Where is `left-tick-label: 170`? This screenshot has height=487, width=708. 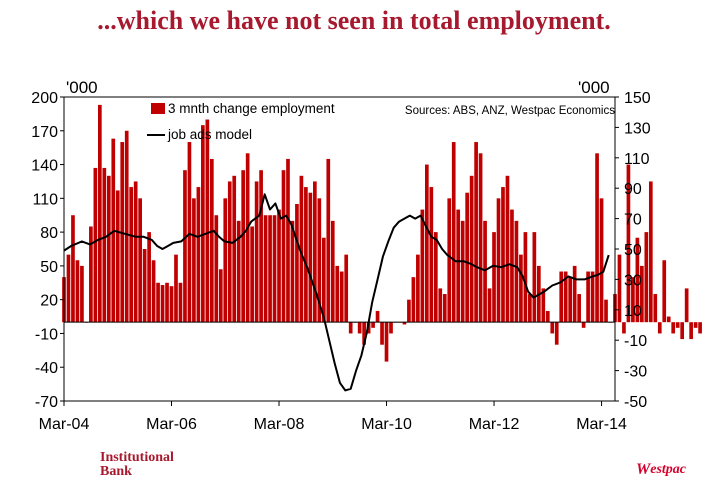
left-tick-label: 170 is located at coordinates (44, 132).